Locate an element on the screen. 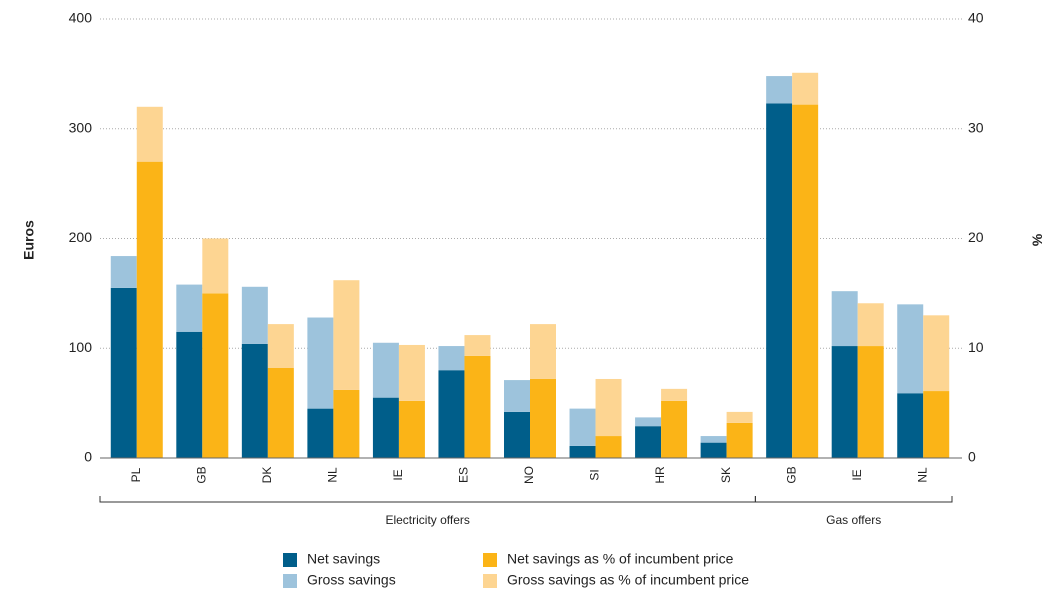  legend-label: Net savings as % of incumbent price is located at coordinates (620, 559).